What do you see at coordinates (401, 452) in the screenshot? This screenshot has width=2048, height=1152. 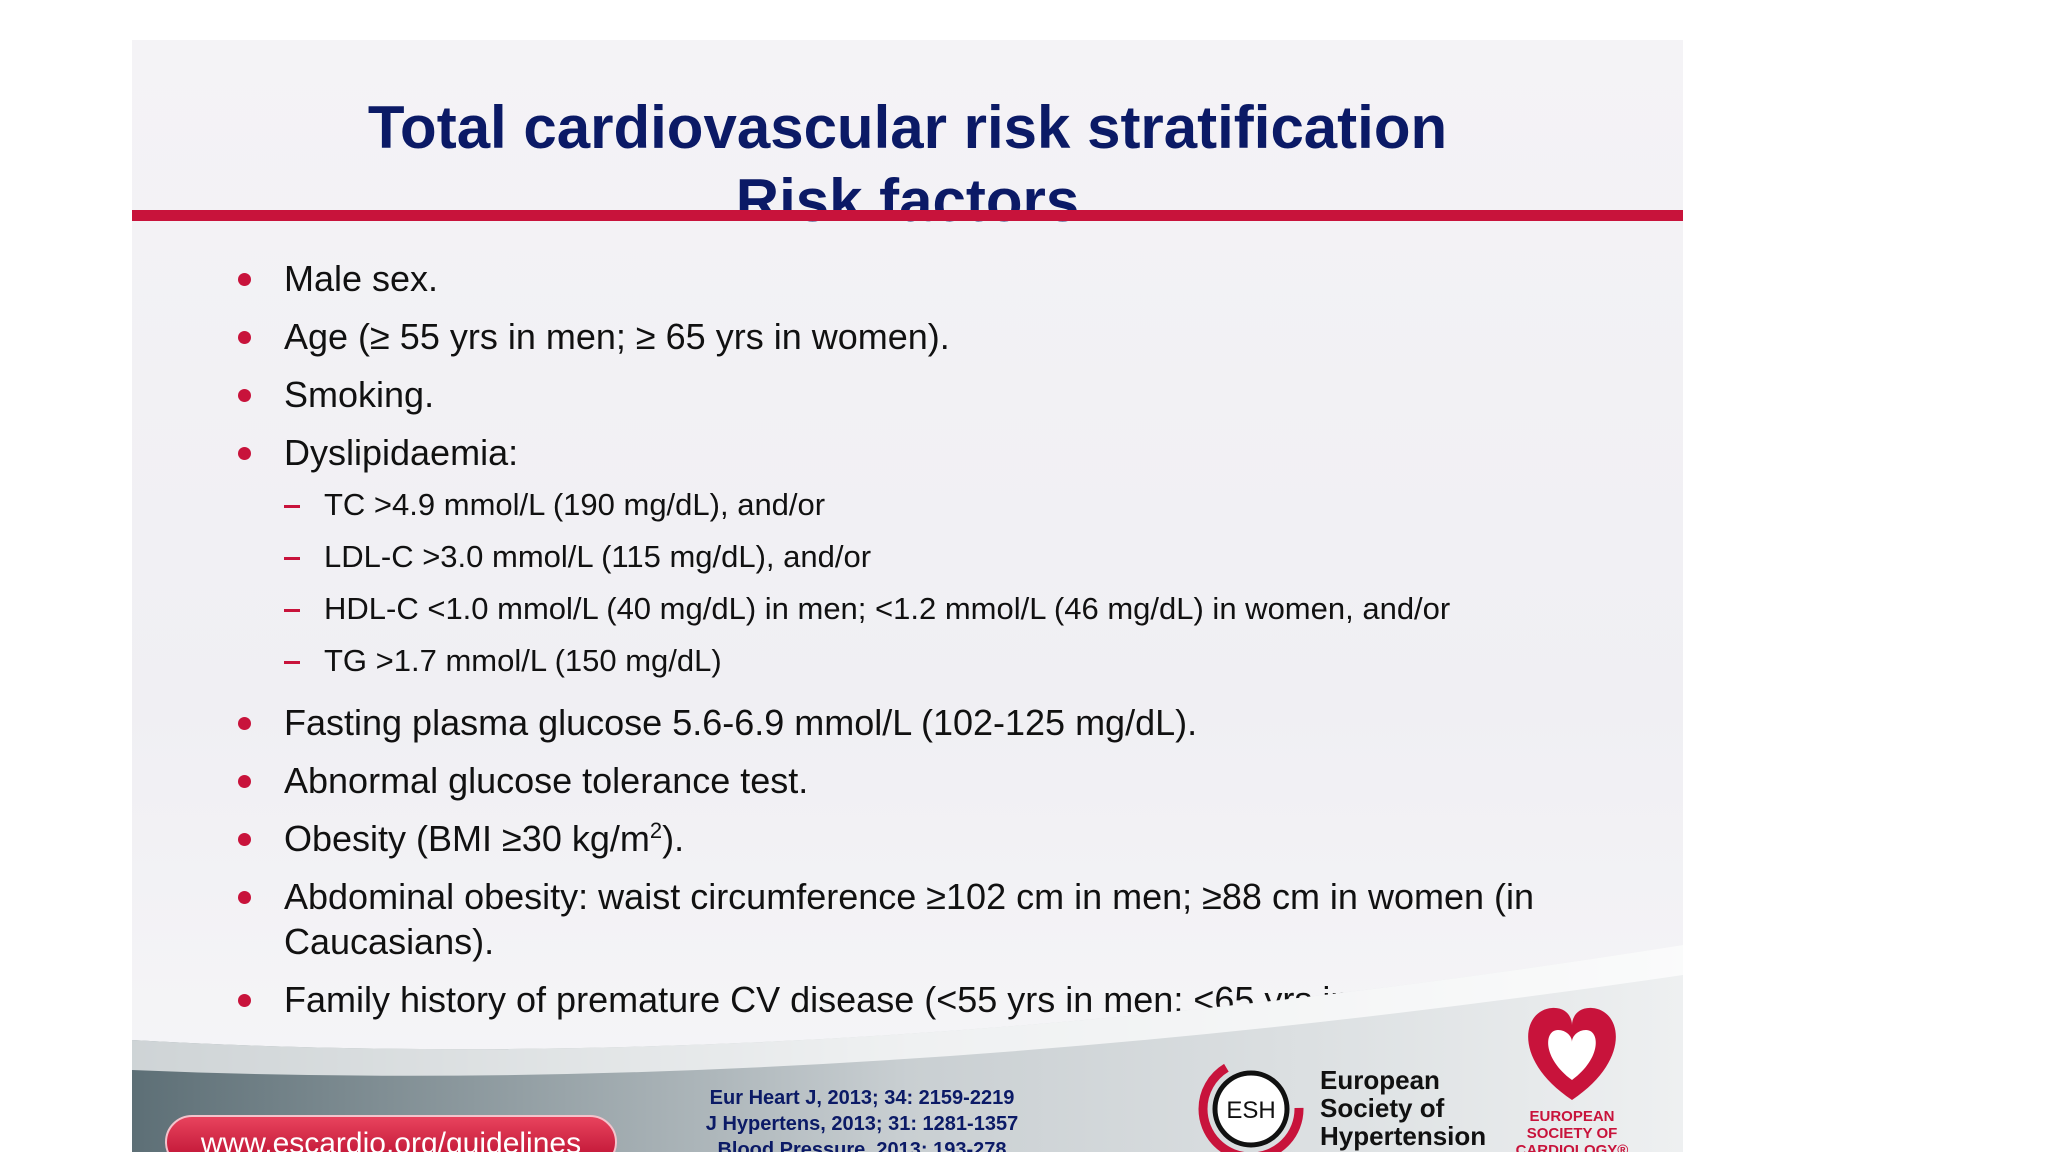 I see `bullet-text: Dyslipidaemia:` at bounding box center [401, 452].